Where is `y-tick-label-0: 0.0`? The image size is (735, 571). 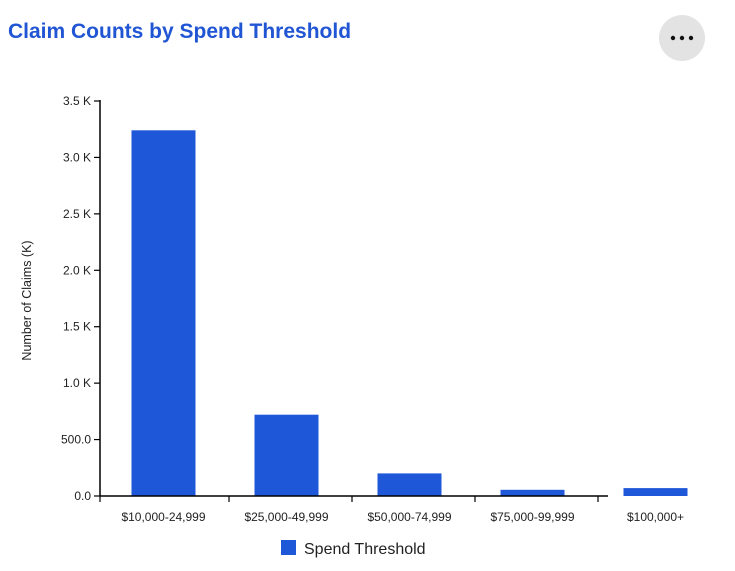
y-tick-label-0: 0.0 is located at coordinates (82, 496).